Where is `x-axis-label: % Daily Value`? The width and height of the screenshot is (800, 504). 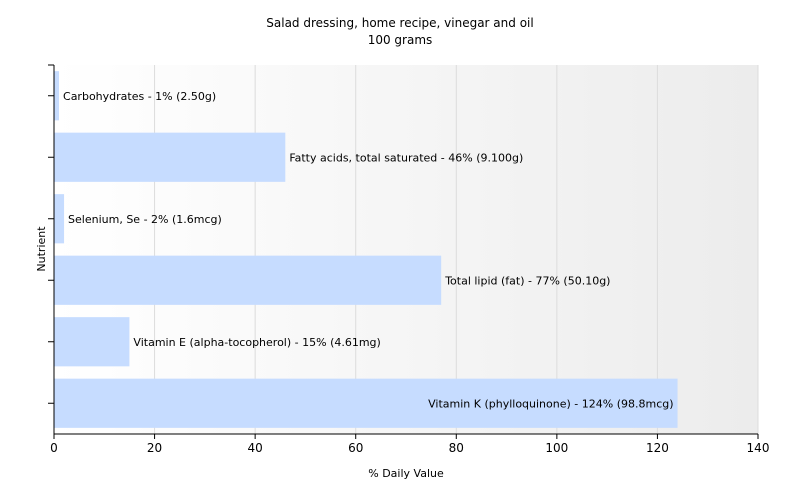
x-axis-label: % Daily Value is located at coordinates (406, 473).